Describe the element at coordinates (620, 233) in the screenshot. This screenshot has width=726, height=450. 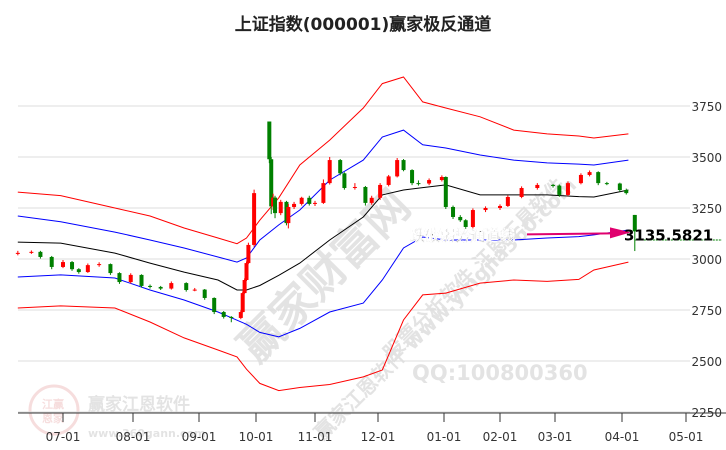
I see `arrow-head-icon` at that location.